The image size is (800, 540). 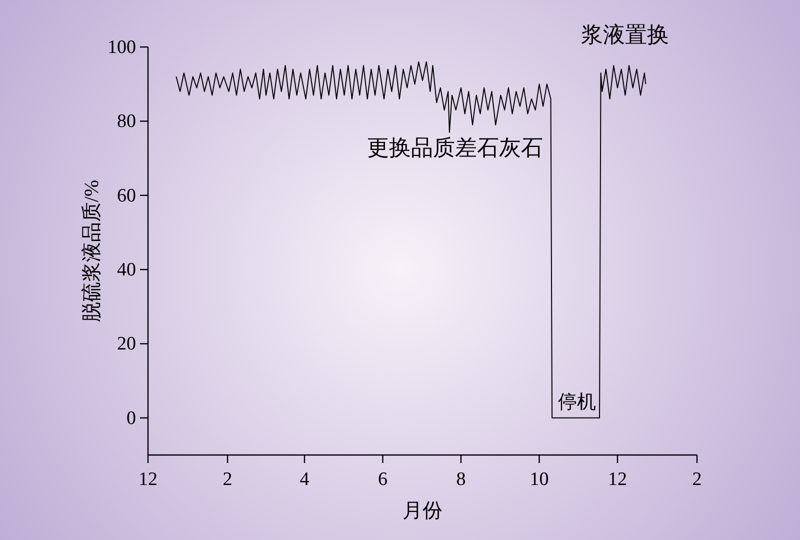 What do you see at coordinates (383, 479) in the screenshot?
I see `x-tick-label: 6` at bounding box center [383, 479].